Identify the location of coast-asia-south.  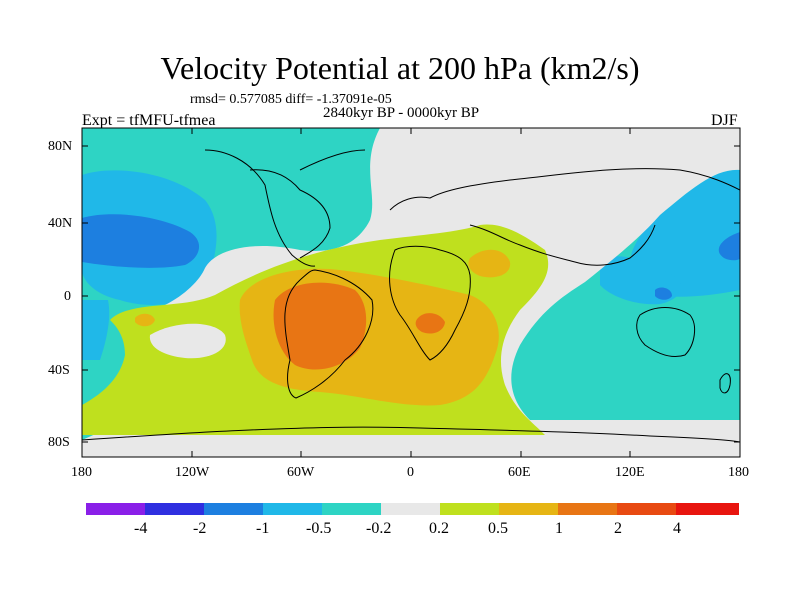
(562, 245).